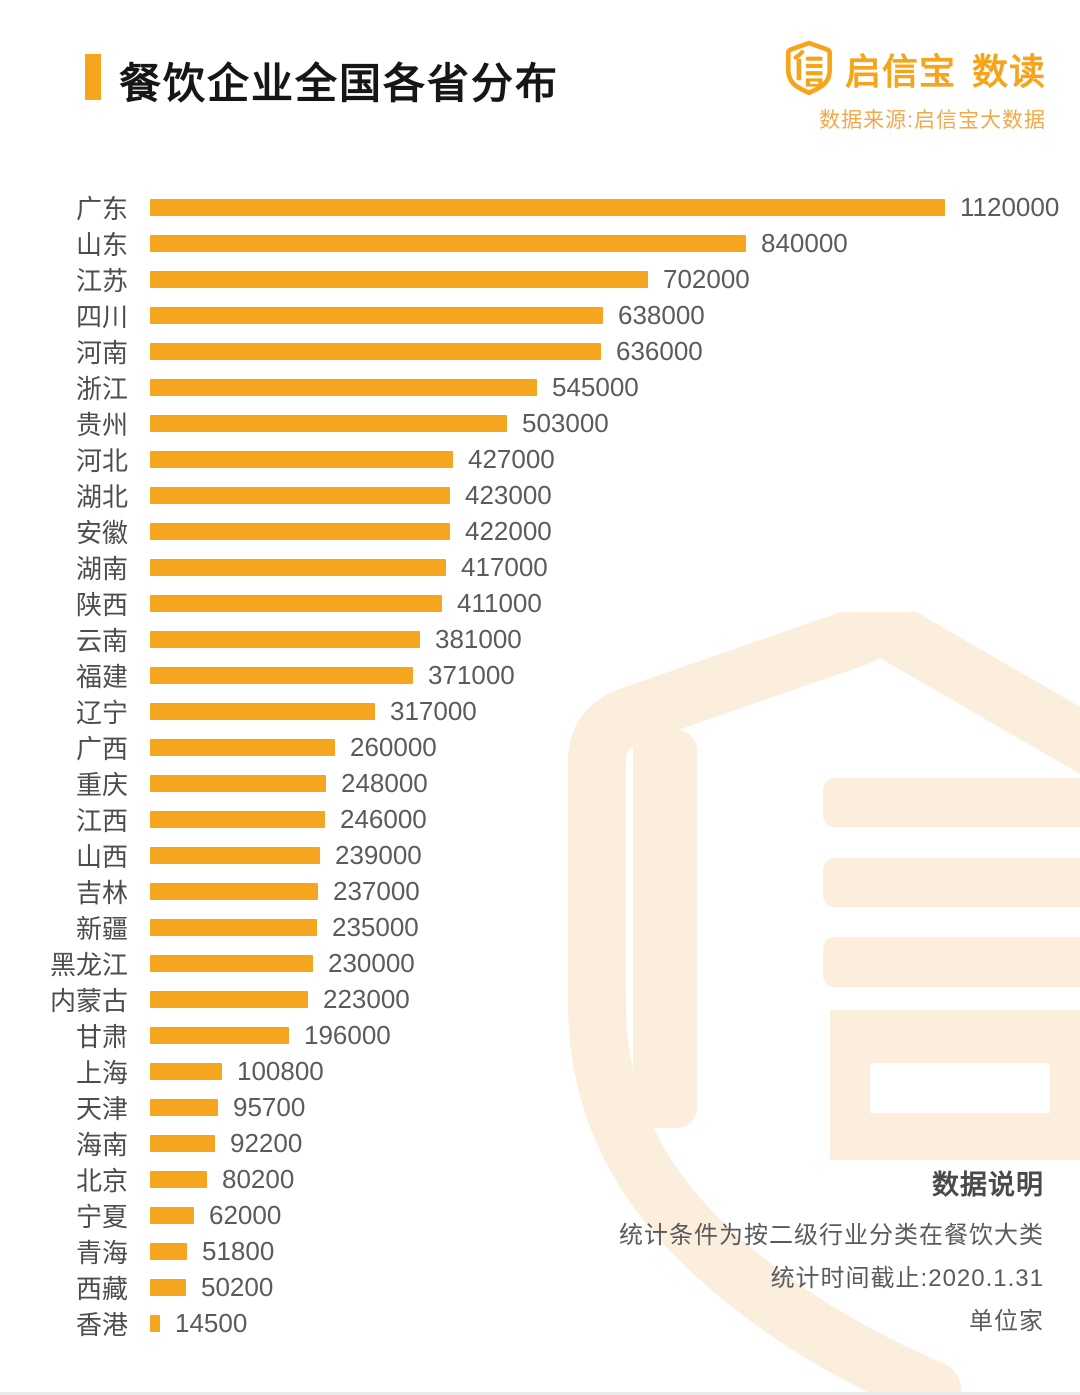  I want to click on province-label: 四川, so click(101, 316).